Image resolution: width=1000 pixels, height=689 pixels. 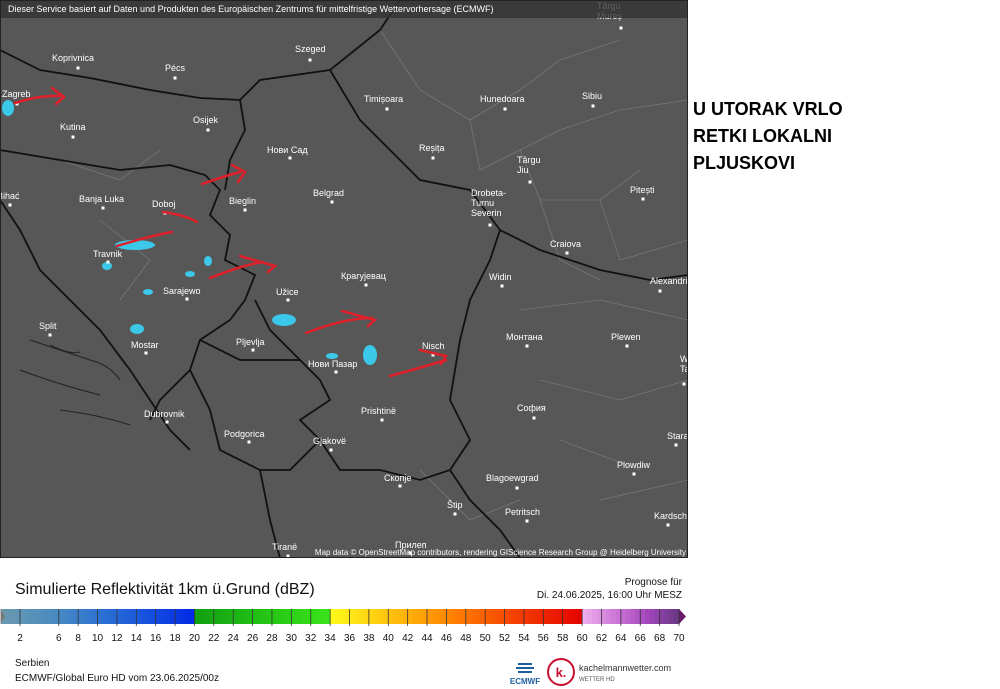 What do you see at coordinates (73, 127) in the screenshot?
I see `city-label: Kutina` at bounding box center [73, 127].